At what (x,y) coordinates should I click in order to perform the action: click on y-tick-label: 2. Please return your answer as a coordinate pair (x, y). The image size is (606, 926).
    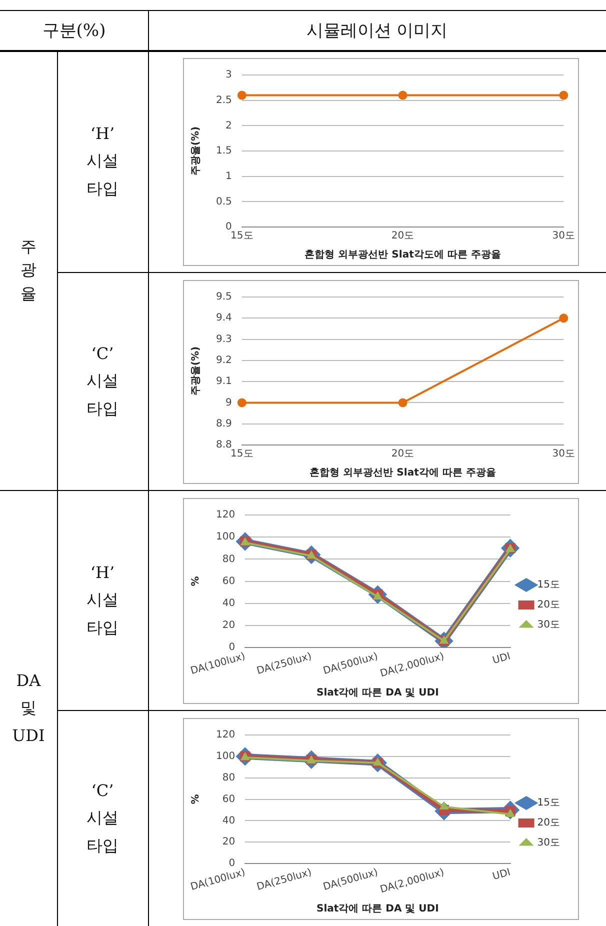
    Looking at the image, I should click on (229, 126).